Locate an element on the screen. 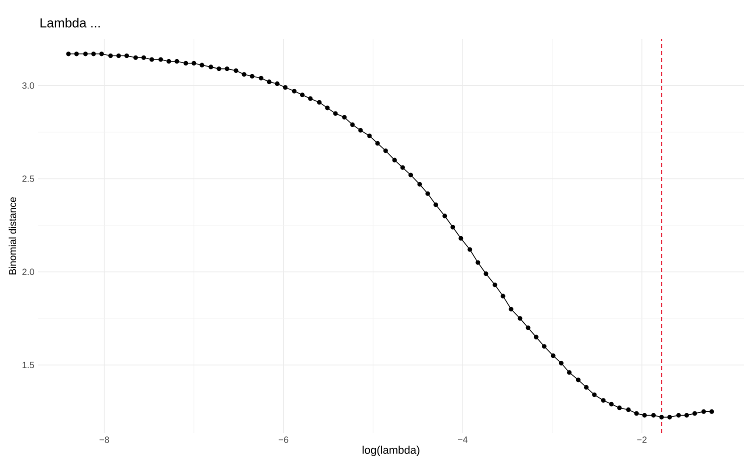 Image resolution: width=753 pixels, height=472 pixels. y-tick-label: 2.5 is located at coordinates (28, 179).